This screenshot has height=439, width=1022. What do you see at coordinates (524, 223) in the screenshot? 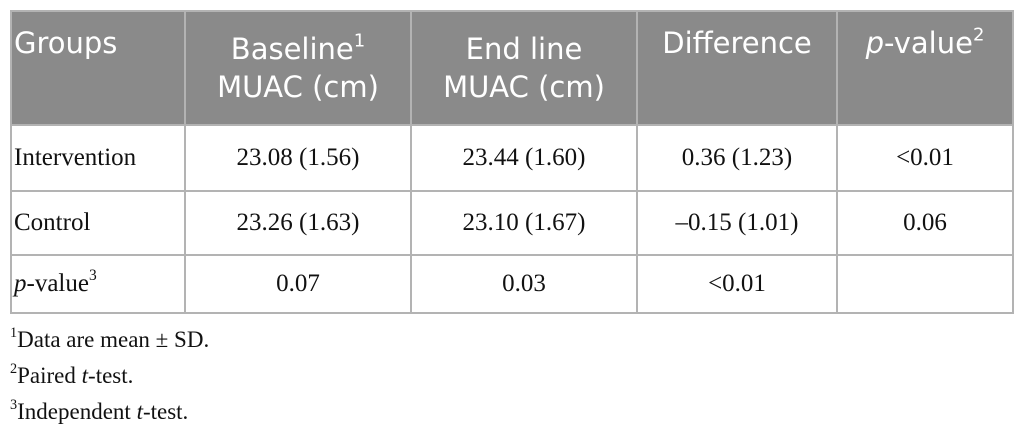
I see `cell: 23.10 (1.67)` at bounding box center [524, 223].